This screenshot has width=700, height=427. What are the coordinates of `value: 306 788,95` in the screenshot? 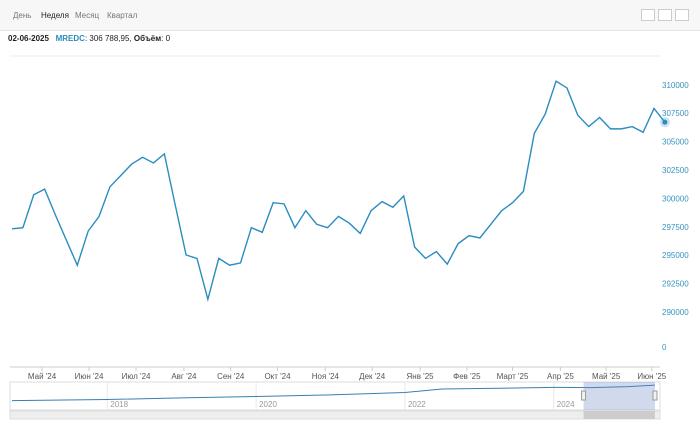 It's located at (107, 38).